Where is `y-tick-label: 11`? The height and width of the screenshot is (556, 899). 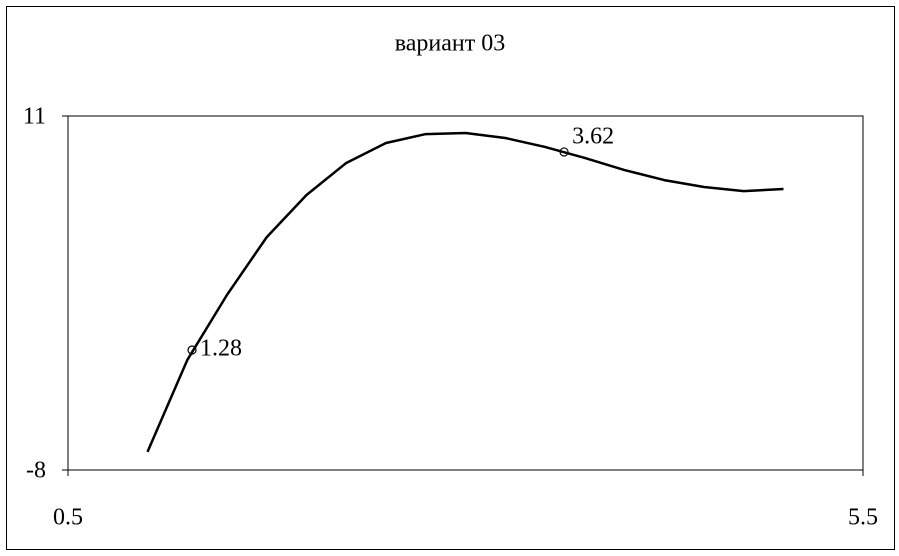 y-tick-label: 11 is located at coordinates (34, 117).